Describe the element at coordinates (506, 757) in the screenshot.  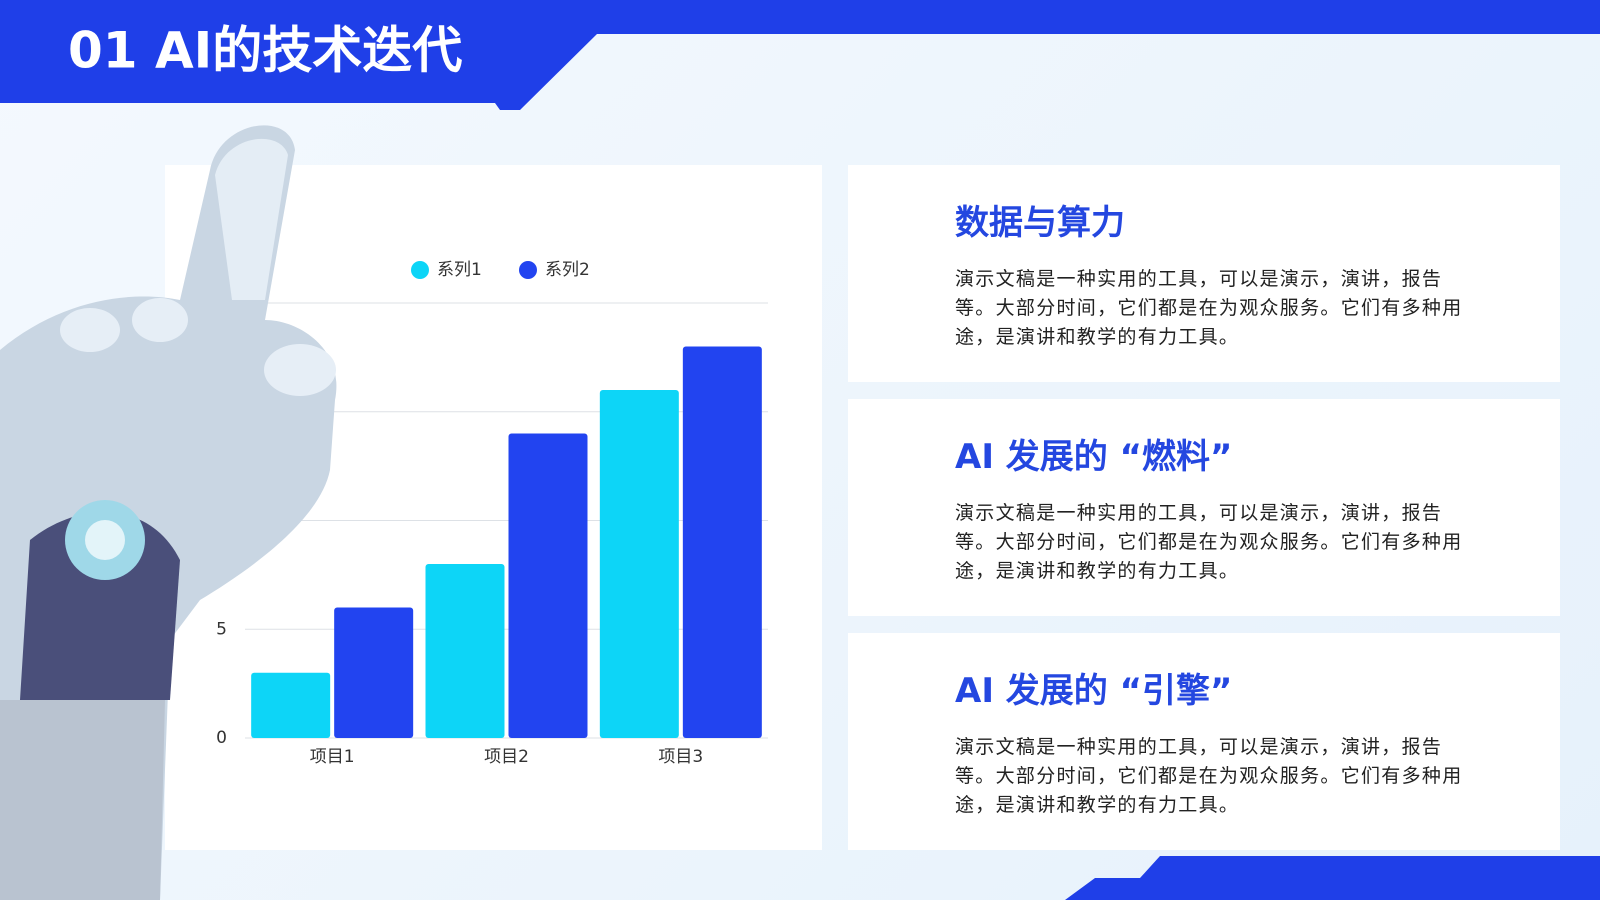
I see `x-tick-label: 项目2` at that location.